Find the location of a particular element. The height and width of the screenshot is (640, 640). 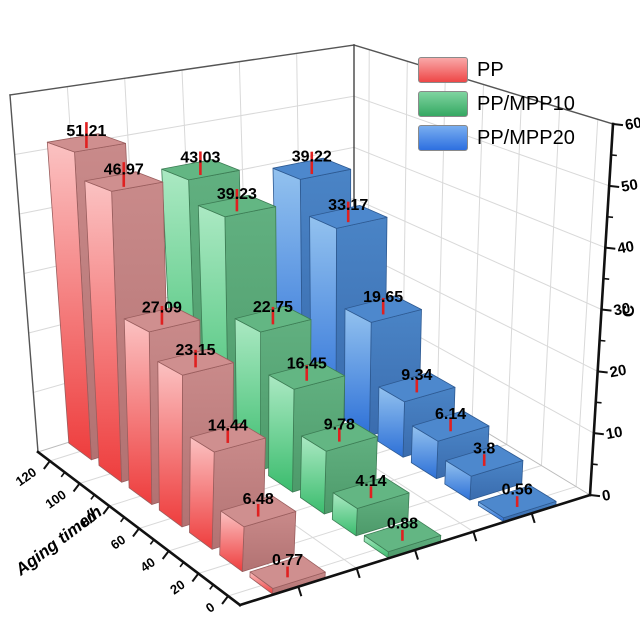

value-tick-label: 0 is located at coordinates (606, 496).